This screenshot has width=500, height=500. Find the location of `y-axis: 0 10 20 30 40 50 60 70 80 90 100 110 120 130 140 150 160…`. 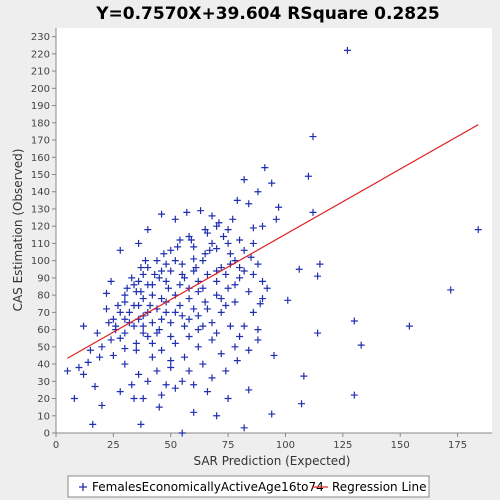

y-axis: 0 10 20 30 40 50 60 70 80 90 100 110 120 130 140 150 160… is located at coordinates (44, 234).